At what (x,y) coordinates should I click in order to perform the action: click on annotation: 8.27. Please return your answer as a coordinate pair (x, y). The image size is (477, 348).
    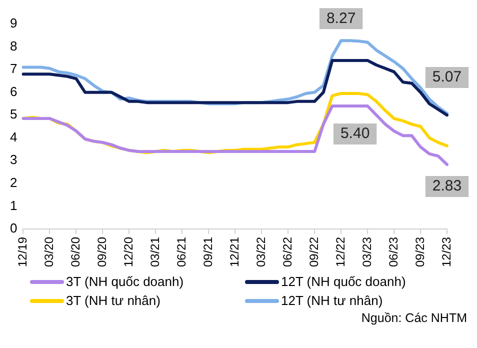
    Looking at the image, I should click on (341, 18).